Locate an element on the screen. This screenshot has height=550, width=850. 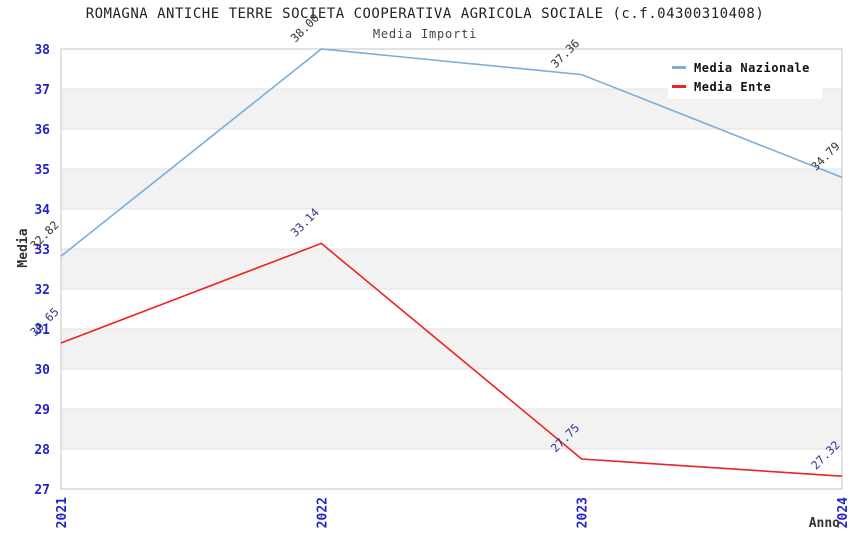
y-tick-label: 29 is located at coordinates (42, 410).